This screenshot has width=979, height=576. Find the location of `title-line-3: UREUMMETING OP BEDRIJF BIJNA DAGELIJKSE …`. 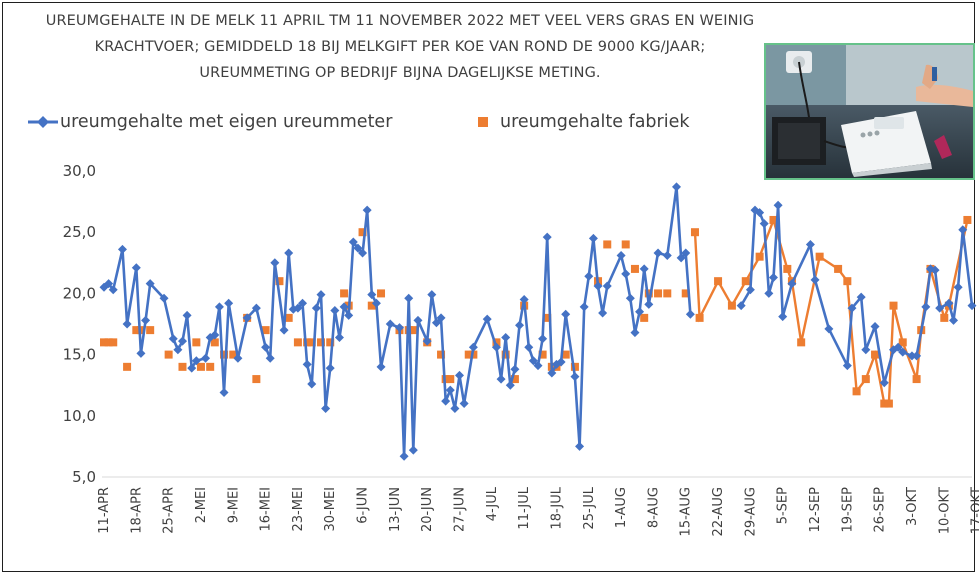

title-line-3: UREUMMETING OP BEDRIJF BIJNA DAGELIJKSE … is located at coordinates (400, 73).